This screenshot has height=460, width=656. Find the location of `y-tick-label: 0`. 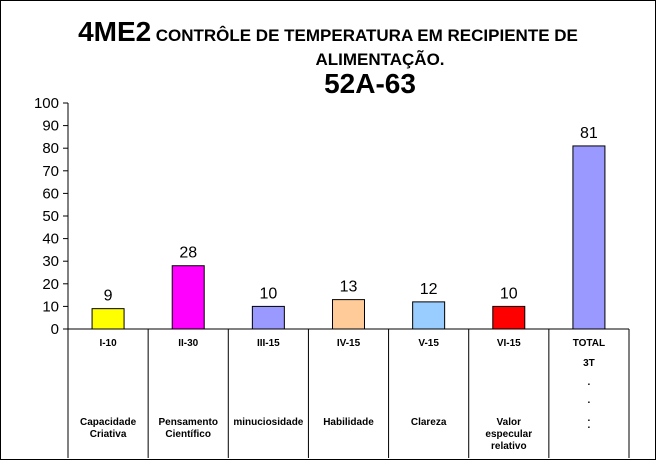

y-tick-label: 0 is located at coordinates (55, 329).